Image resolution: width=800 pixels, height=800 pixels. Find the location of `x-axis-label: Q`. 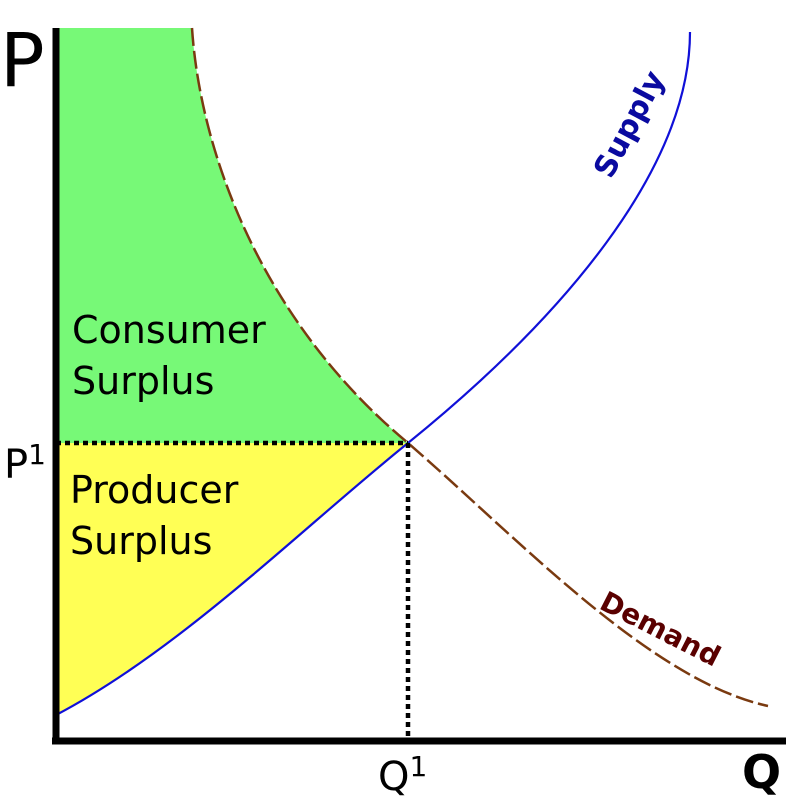

x-axis-label: Q is located at coordinates (761, 772).